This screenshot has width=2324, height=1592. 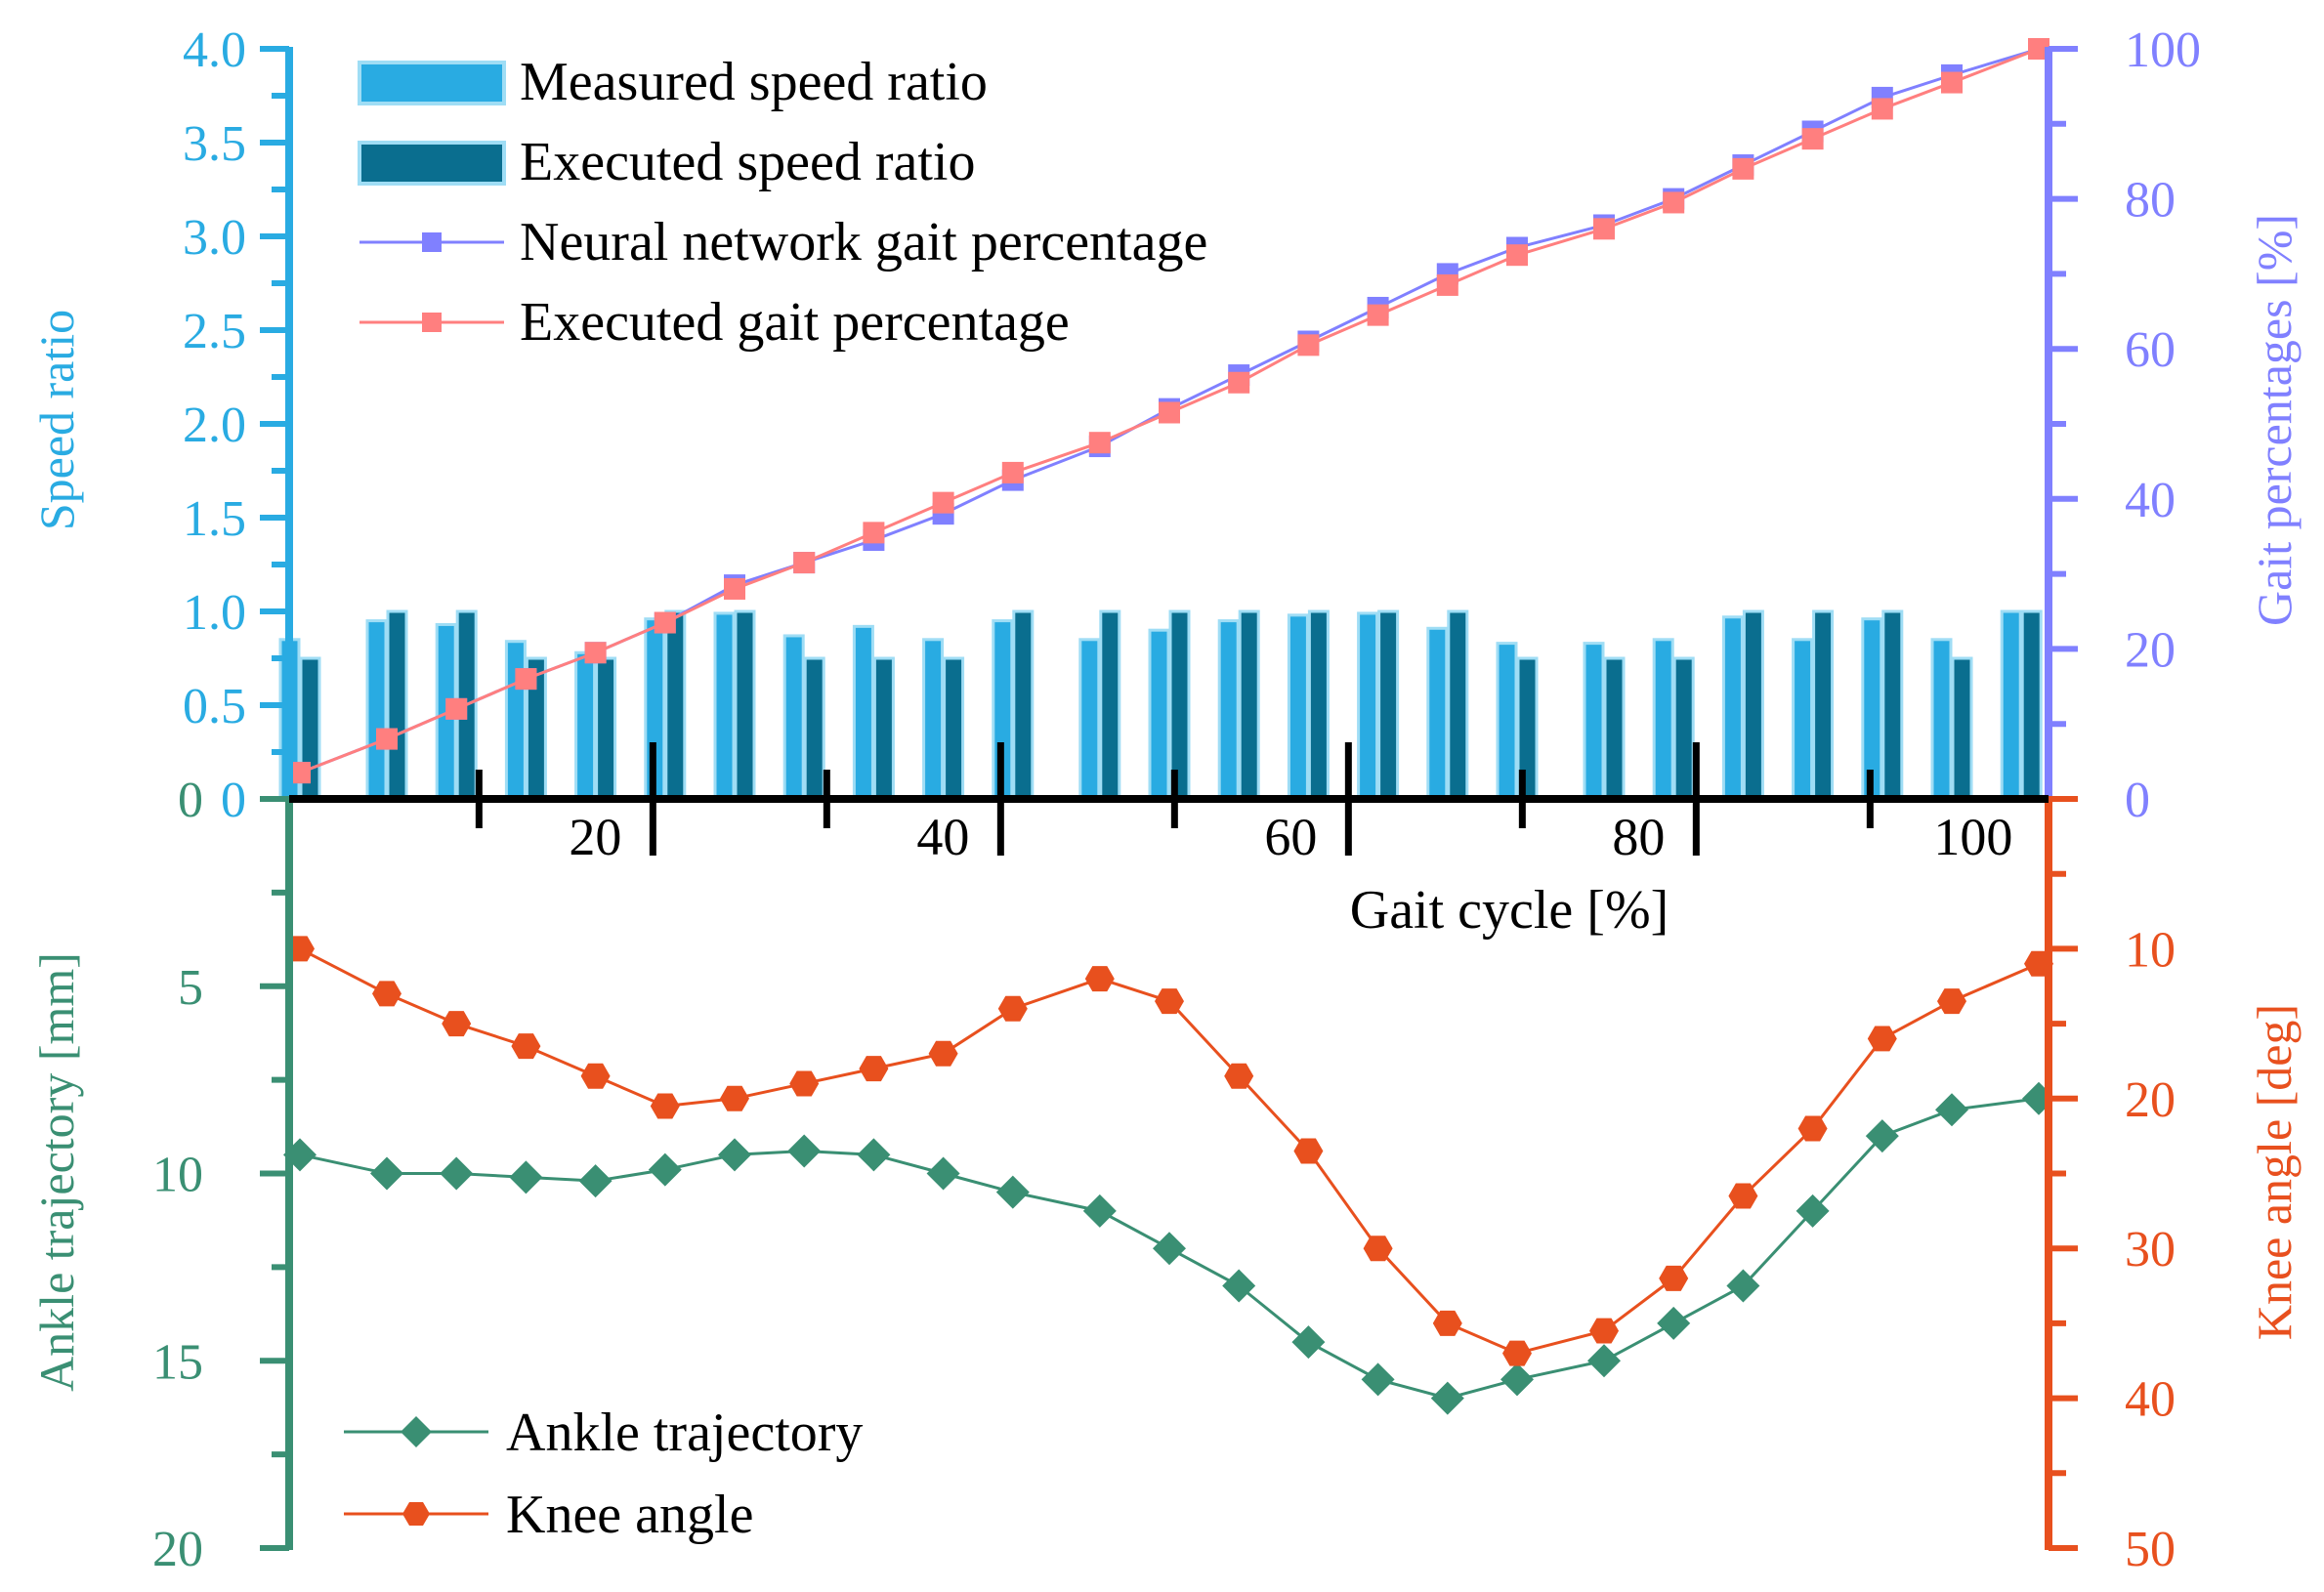 I want to click on ankle-zero-tick-label: 0, so click(x=190, y=800).